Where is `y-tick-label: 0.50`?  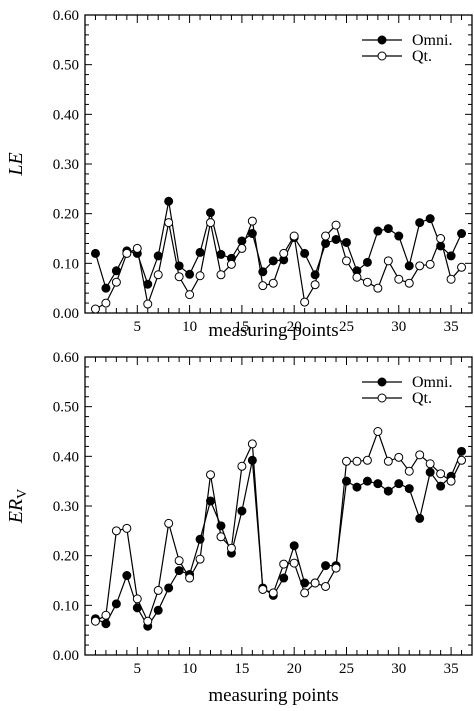 y-tick-label: 0.50 is located at coordinates (66, 408).